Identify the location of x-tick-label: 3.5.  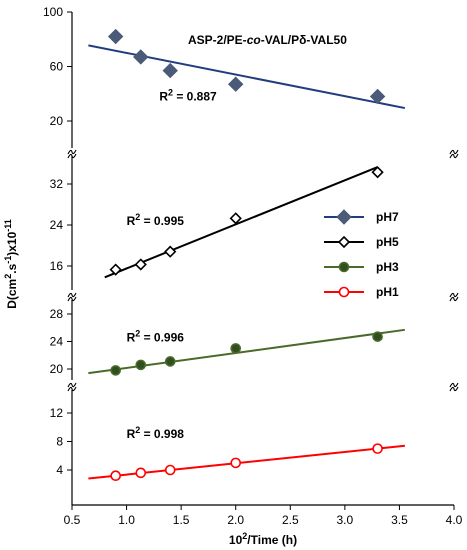
(399, 520).